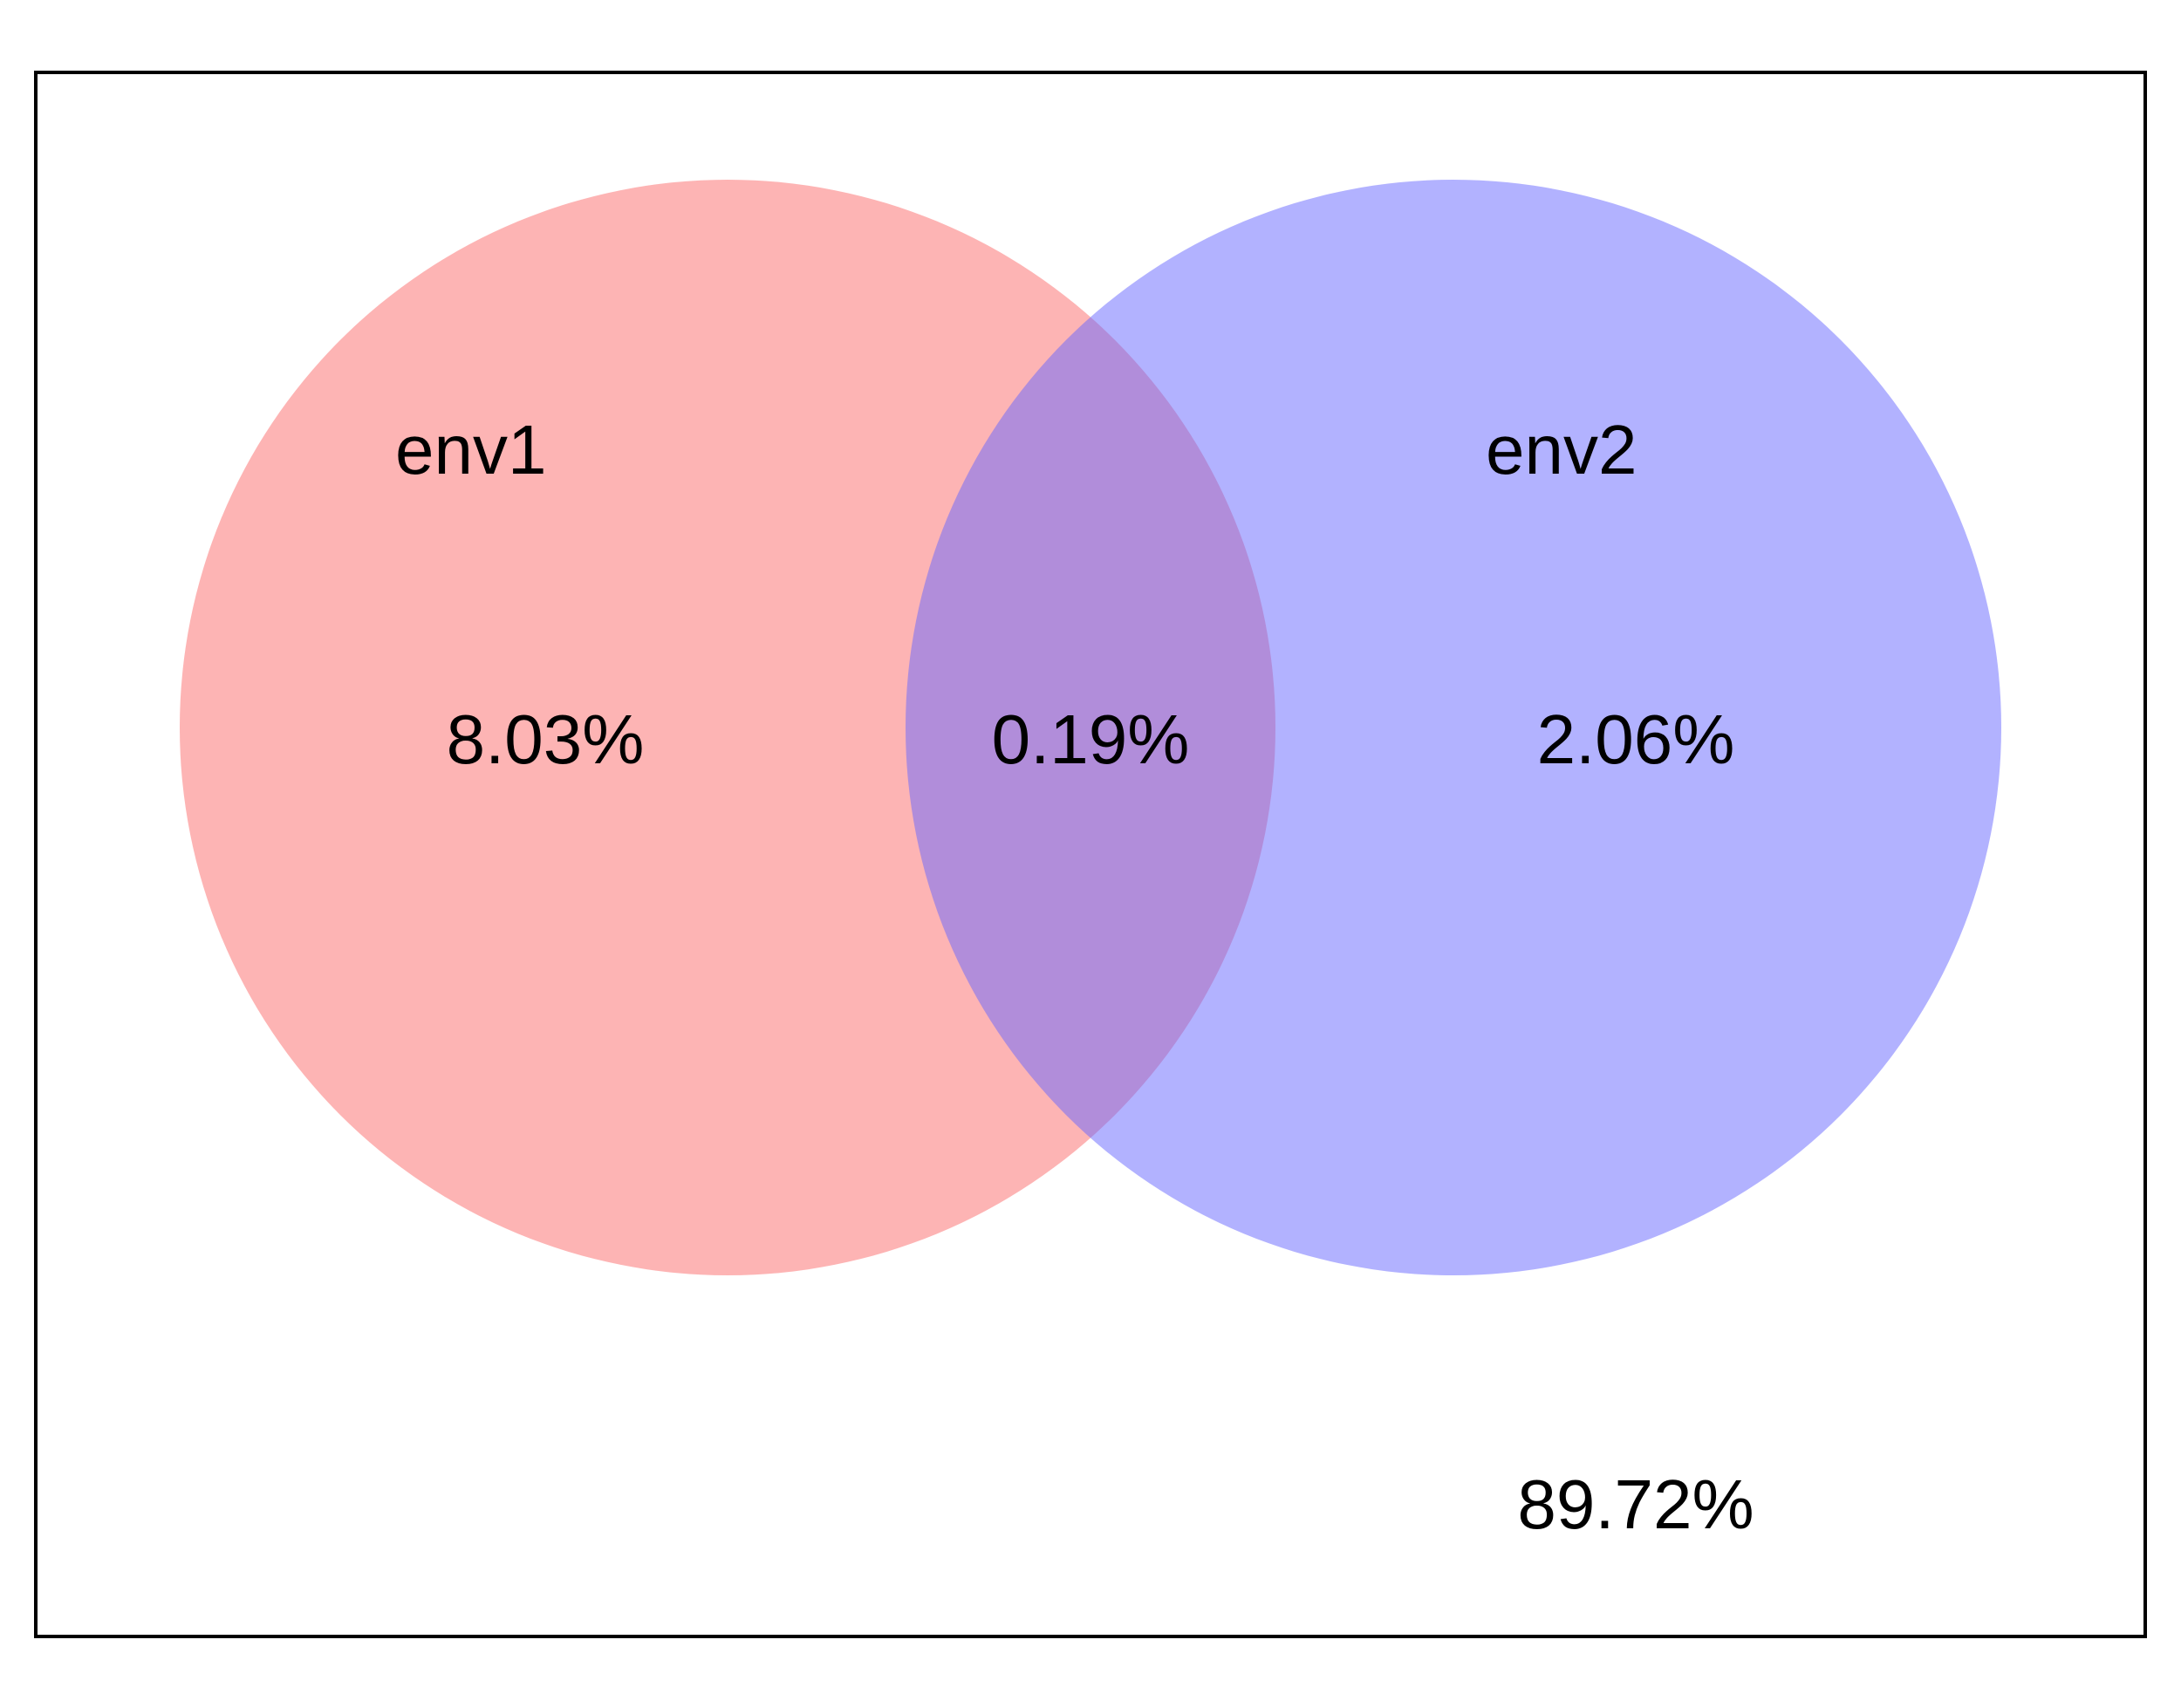  I want to click on env2-label: env2, so click(1561, 449).